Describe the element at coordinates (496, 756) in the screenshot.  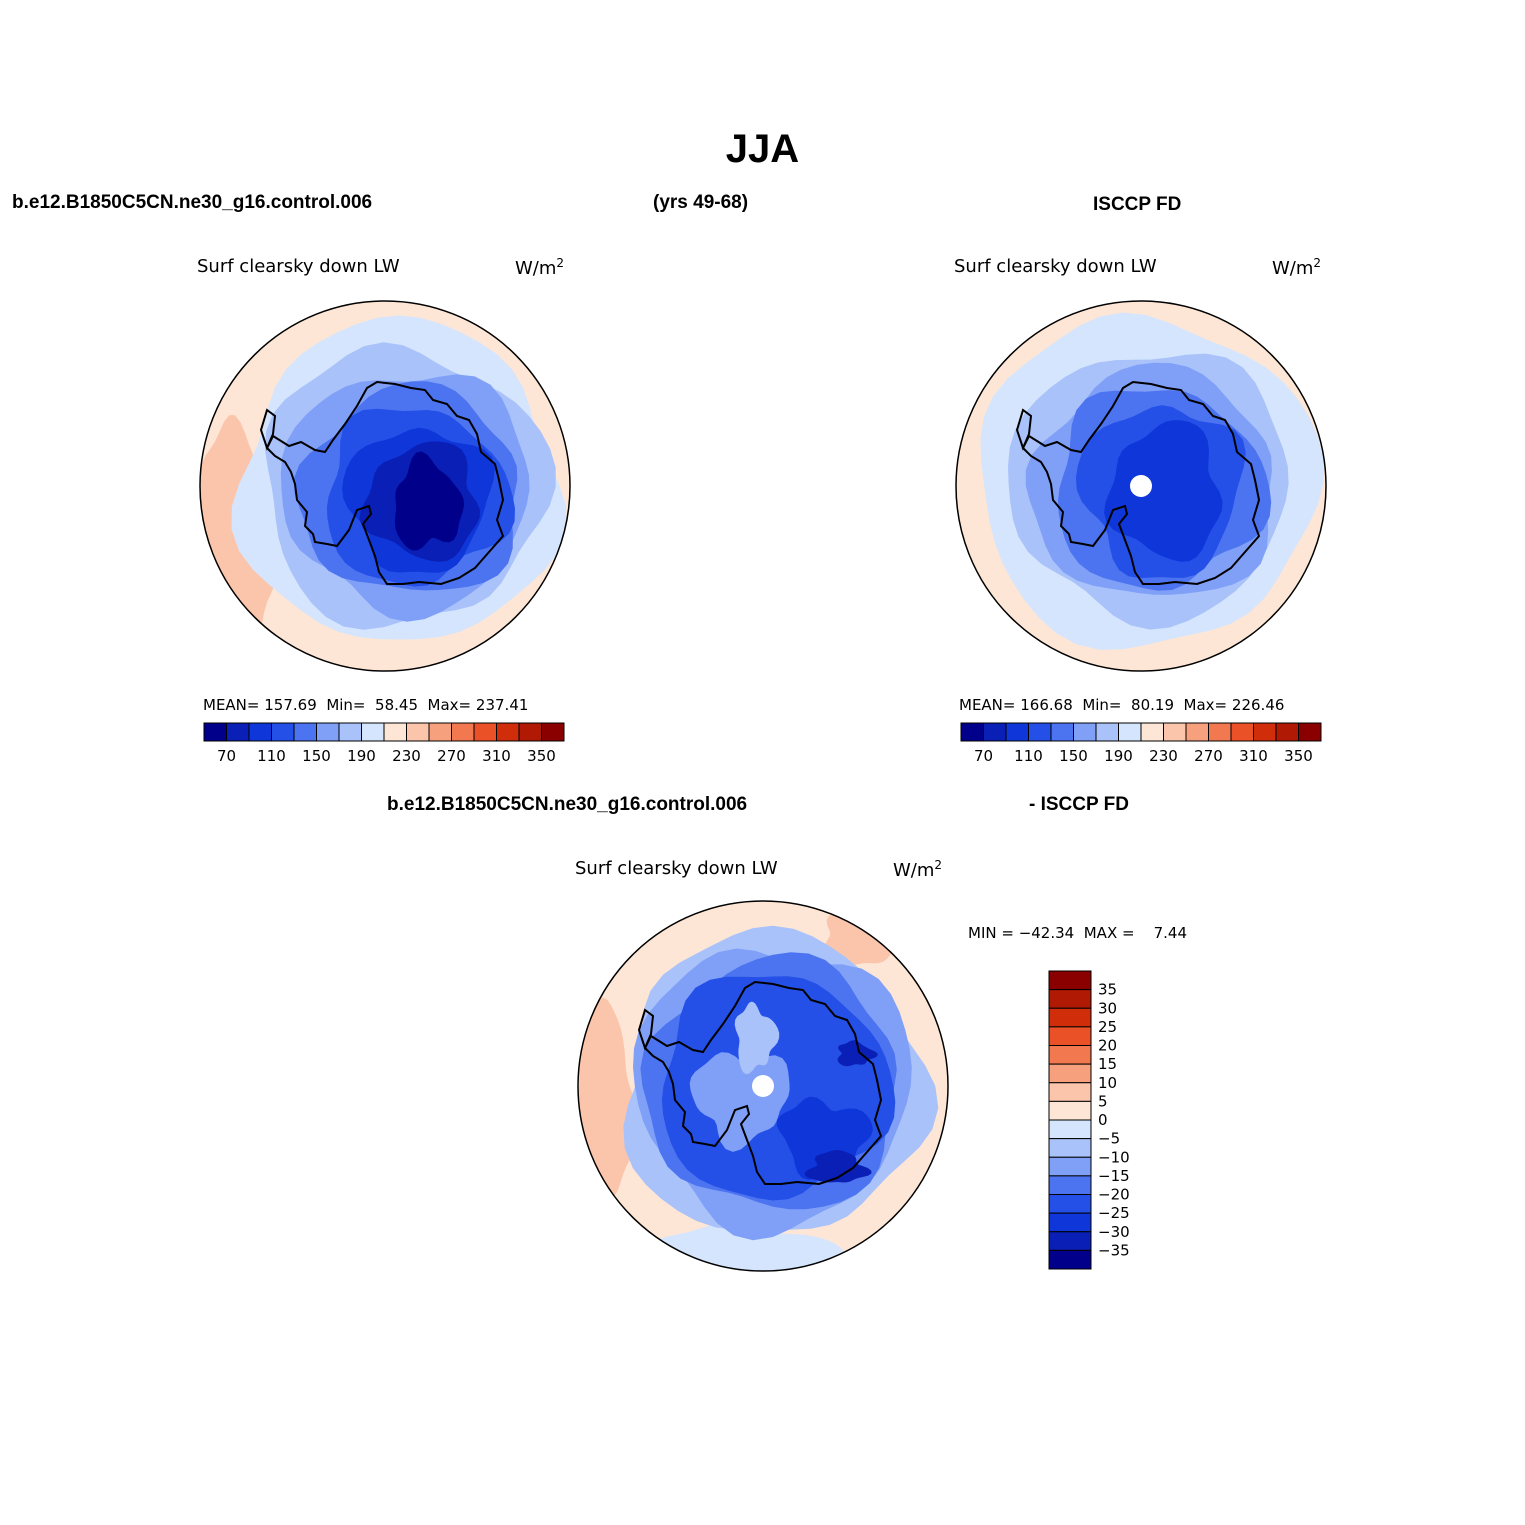
I see `colorbar-tick-label: 310` at that location.